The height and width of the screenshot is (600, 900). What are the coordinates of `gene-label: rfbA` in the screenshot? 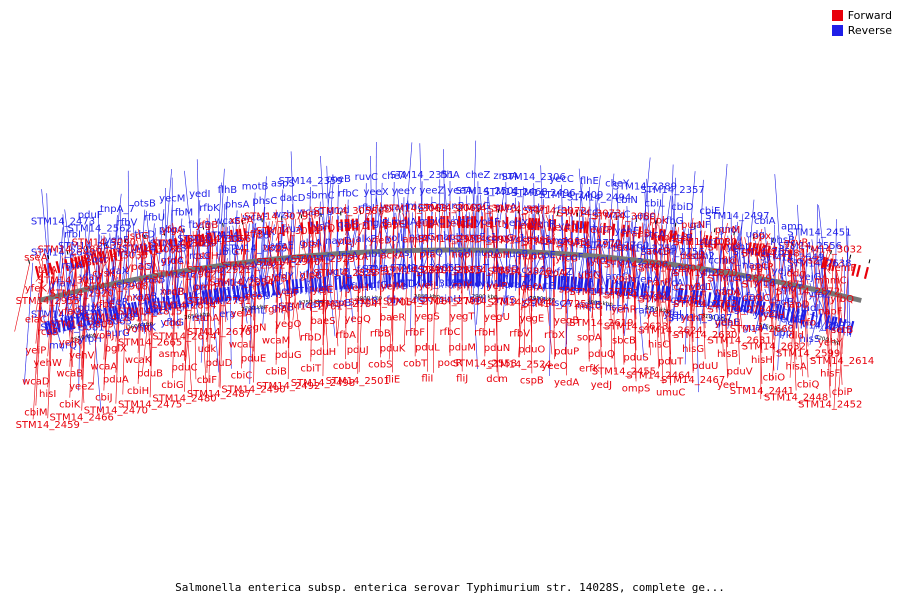 It's located at (345, 335).